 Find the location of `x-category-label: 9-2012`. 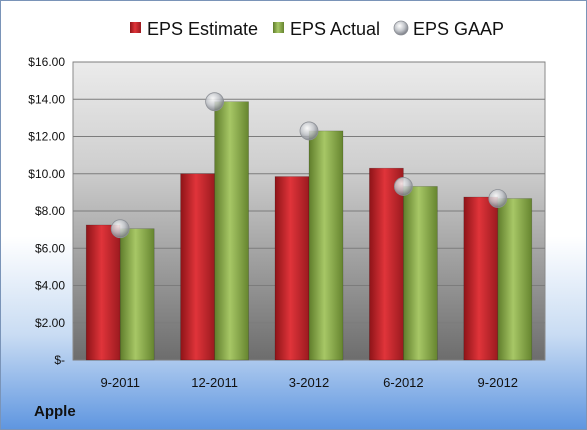

x-category-label: 9-2012 is located at coordinates (498, 382).